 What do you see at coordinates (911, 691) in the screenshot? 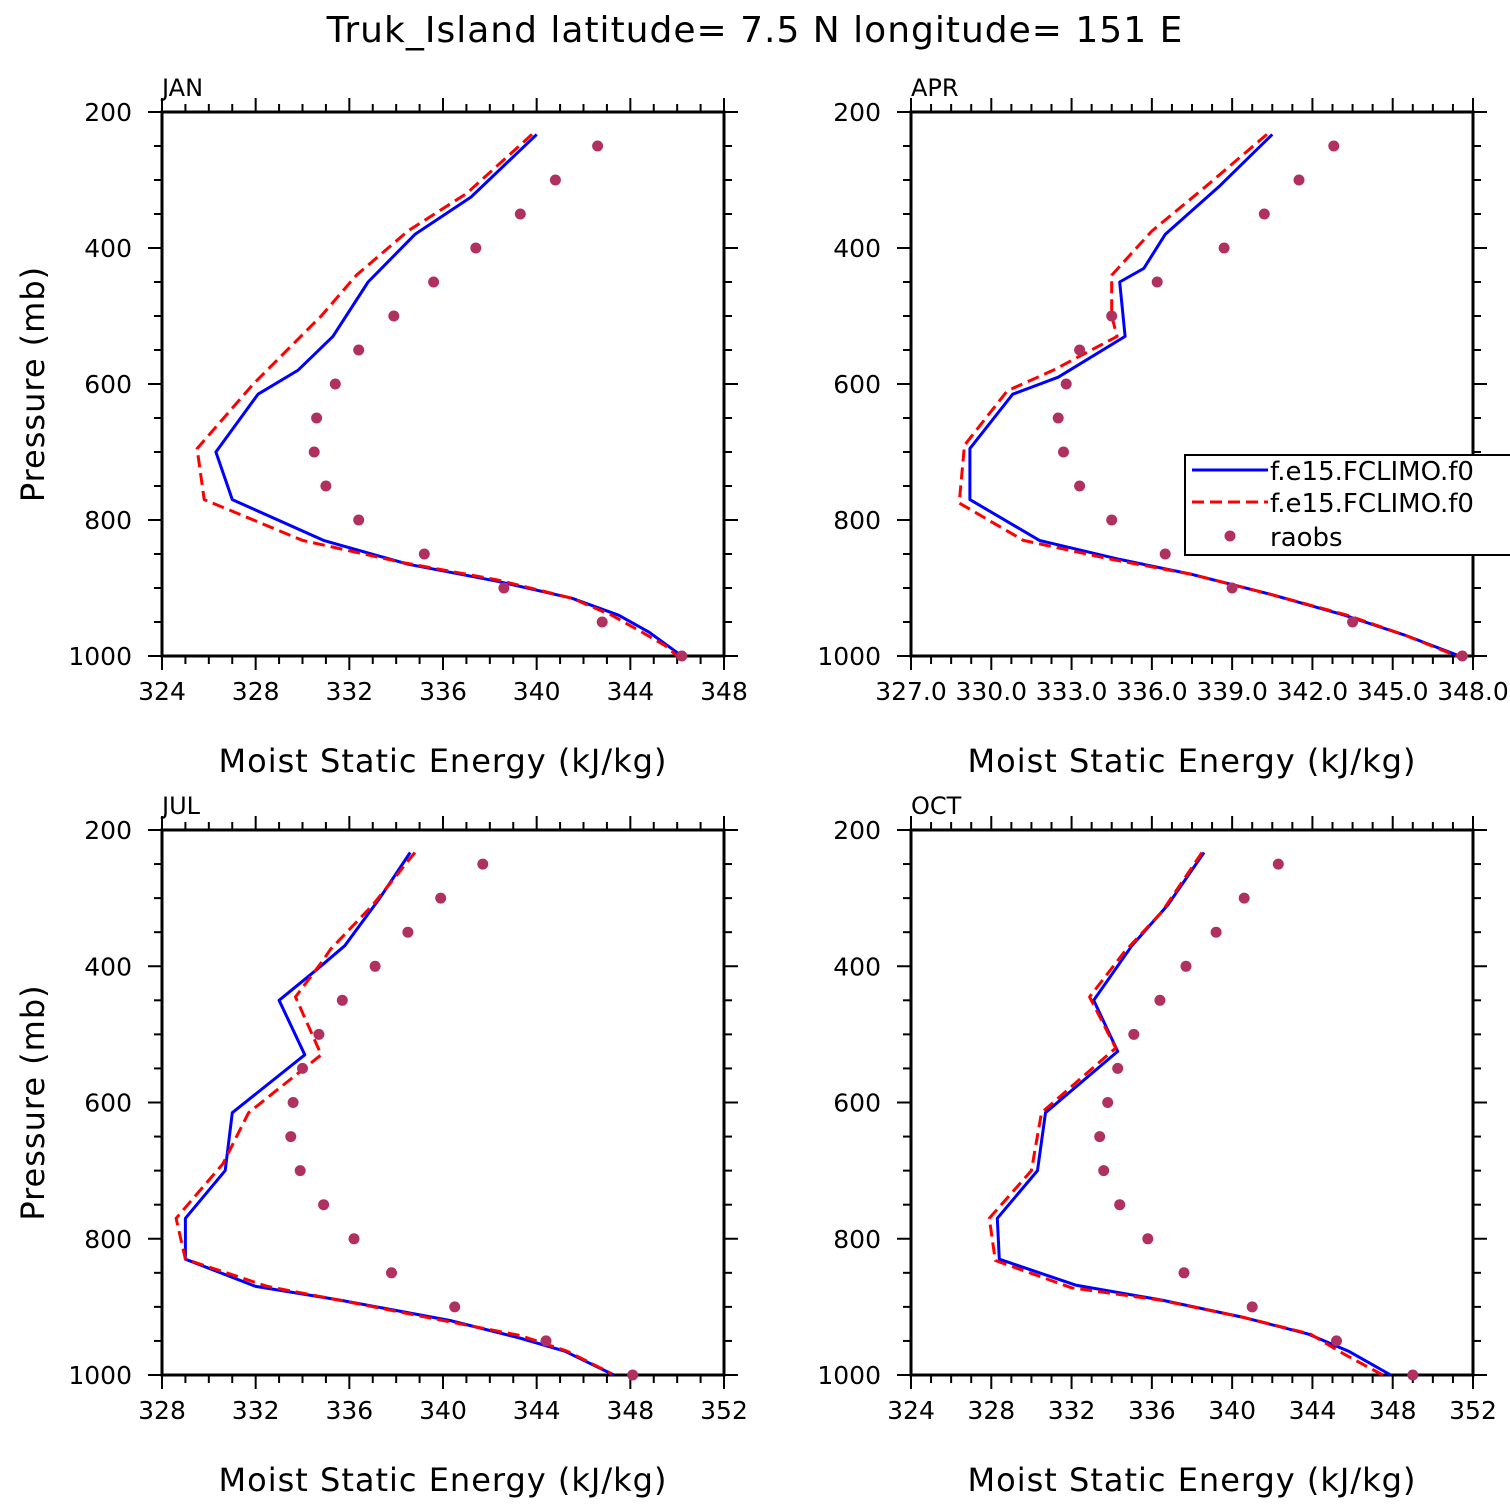
I see `x-tick-label: 327.0` at bounding box center [911, 691].